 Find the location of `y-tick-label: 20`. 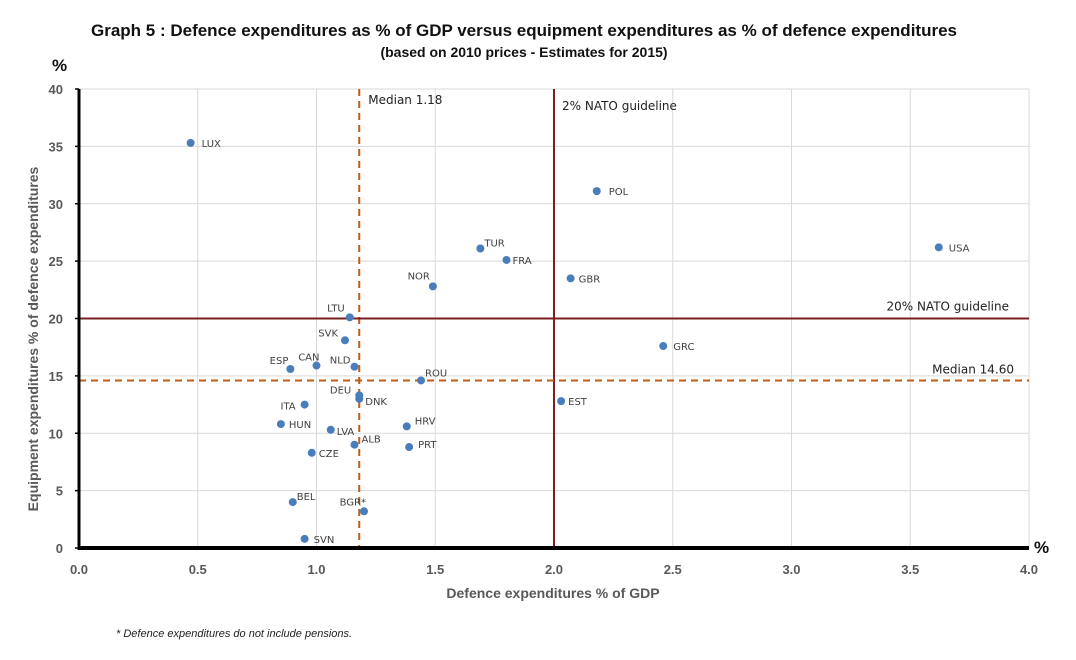

y-tick-label: 20 is located at coordinates (56, 319).